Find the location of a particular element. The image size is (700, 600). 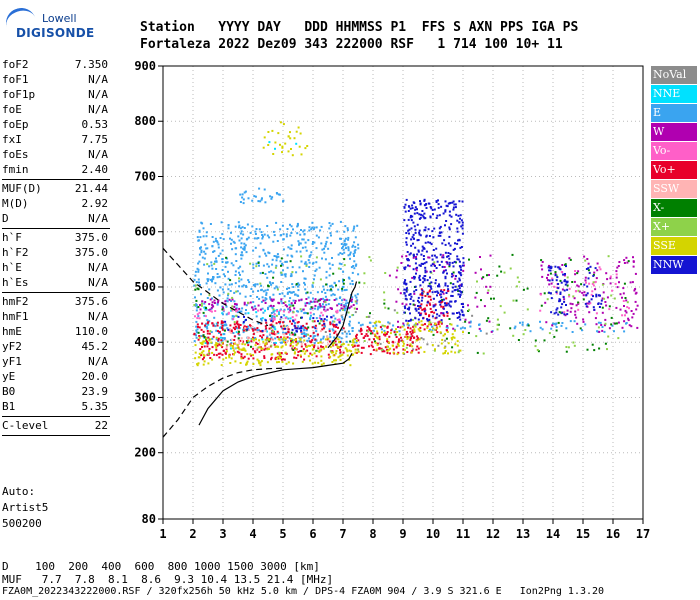

param-key: D is located at coordinates (5, 218).